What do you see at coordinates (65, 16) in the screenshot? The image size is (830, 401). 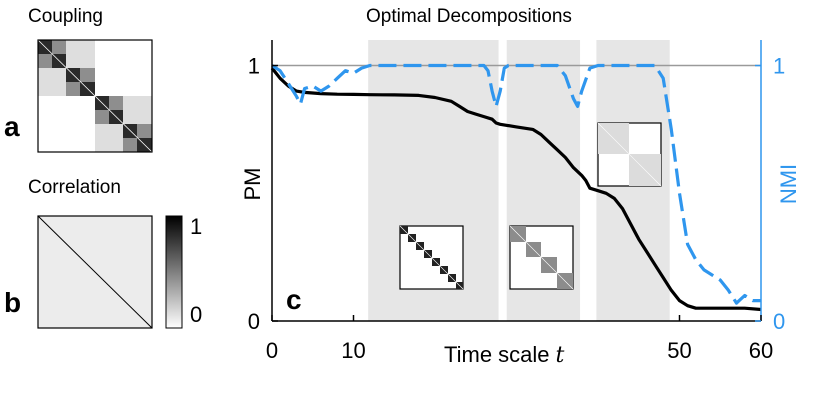 I see `coupling-title: Coupling` at bounding box center [65, 16].